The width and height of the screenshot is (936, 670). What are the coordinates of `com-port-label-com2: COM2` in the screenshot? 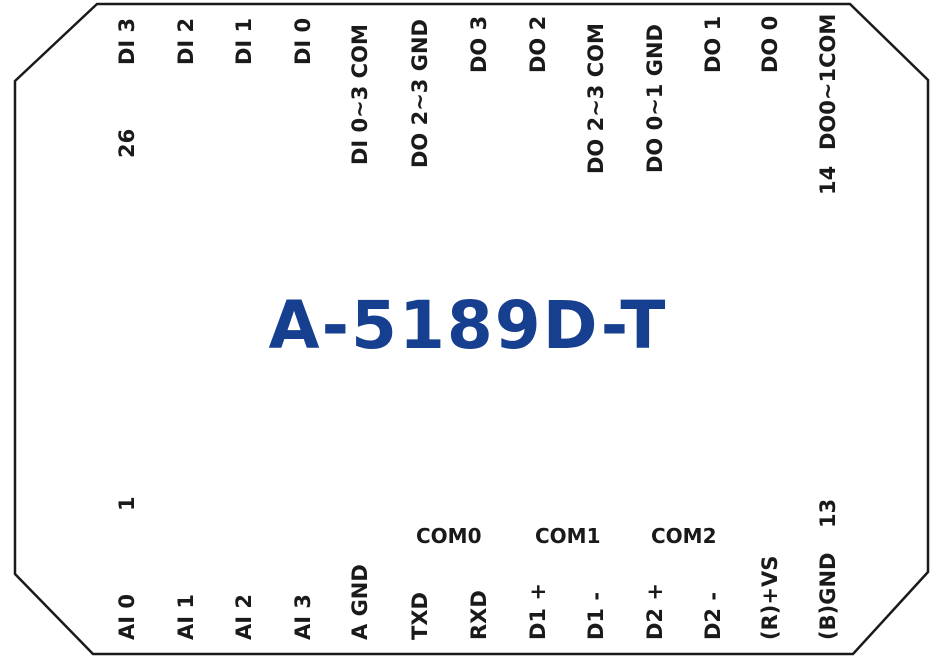 It's located at (684, 536).